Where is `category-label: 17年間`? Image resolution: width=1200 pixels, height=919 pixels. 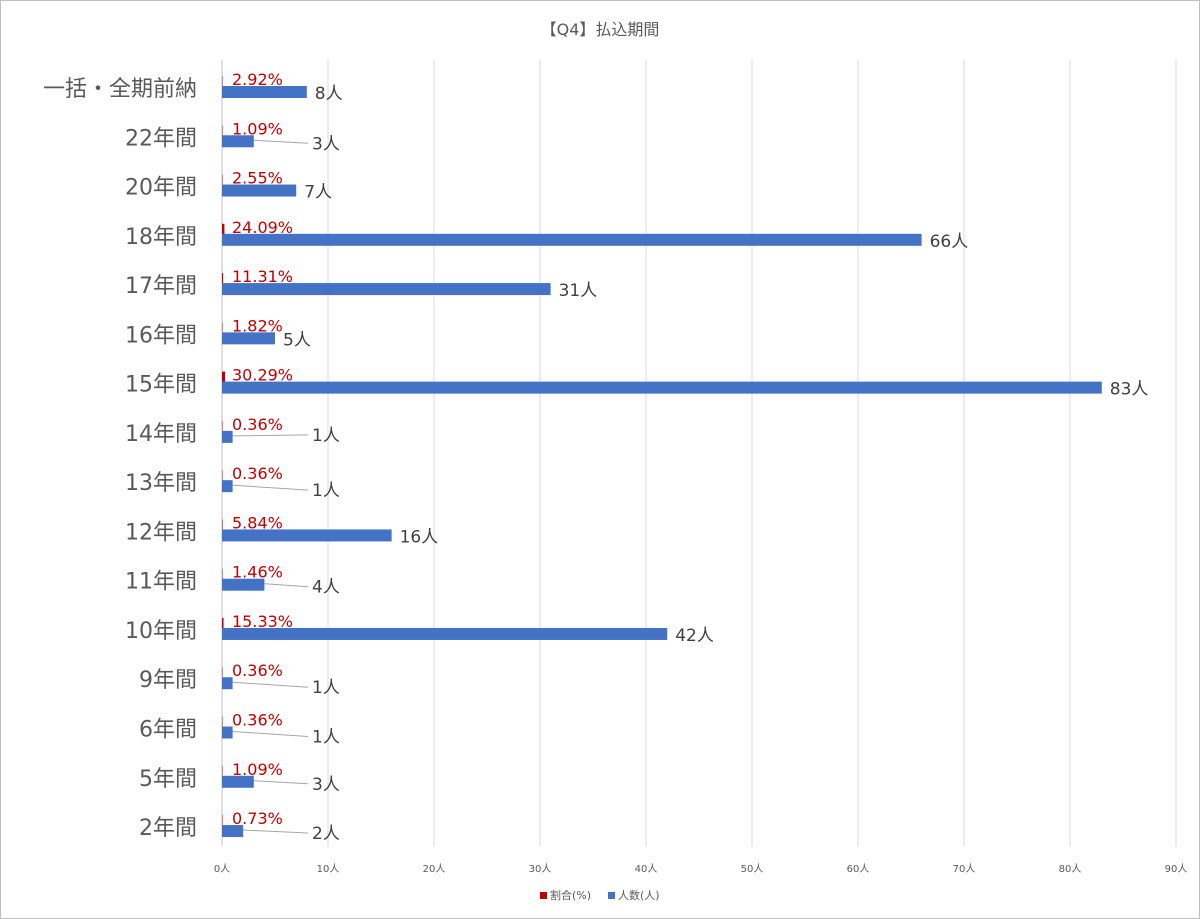 category-label: 17年間 is located at coordinates (161, 286).